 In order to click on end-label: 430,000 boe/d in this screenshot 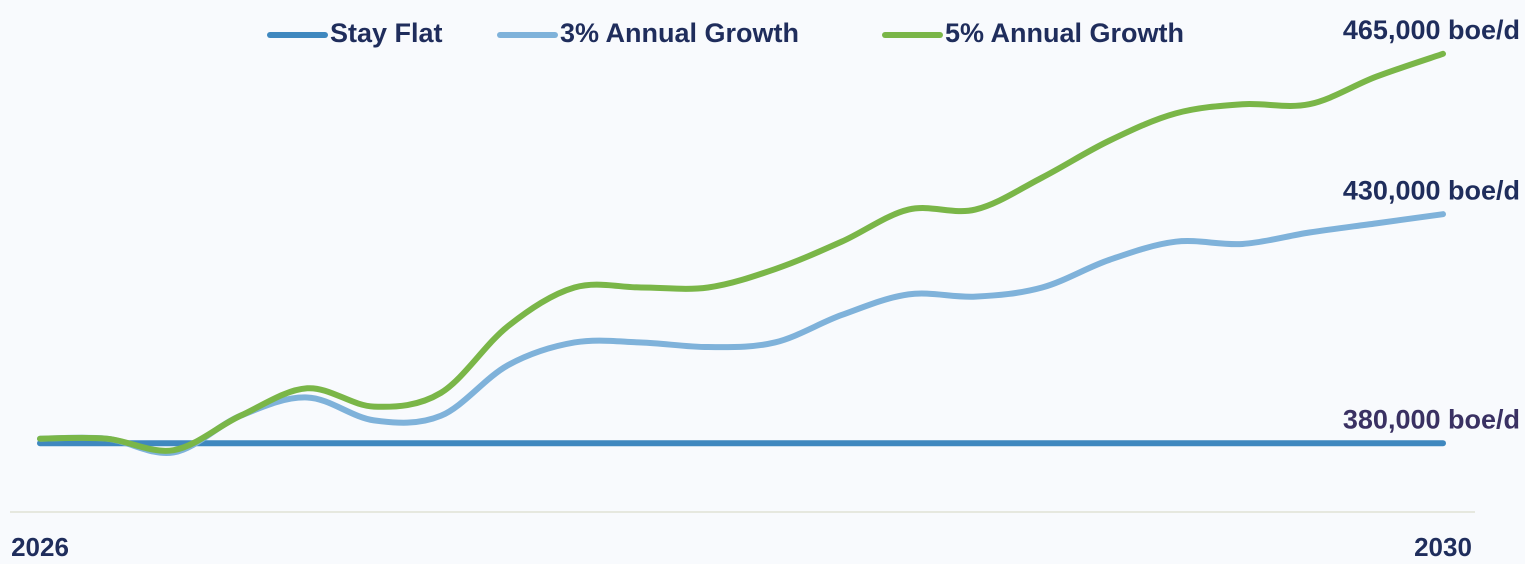, I will do `click(1431, 190)`.